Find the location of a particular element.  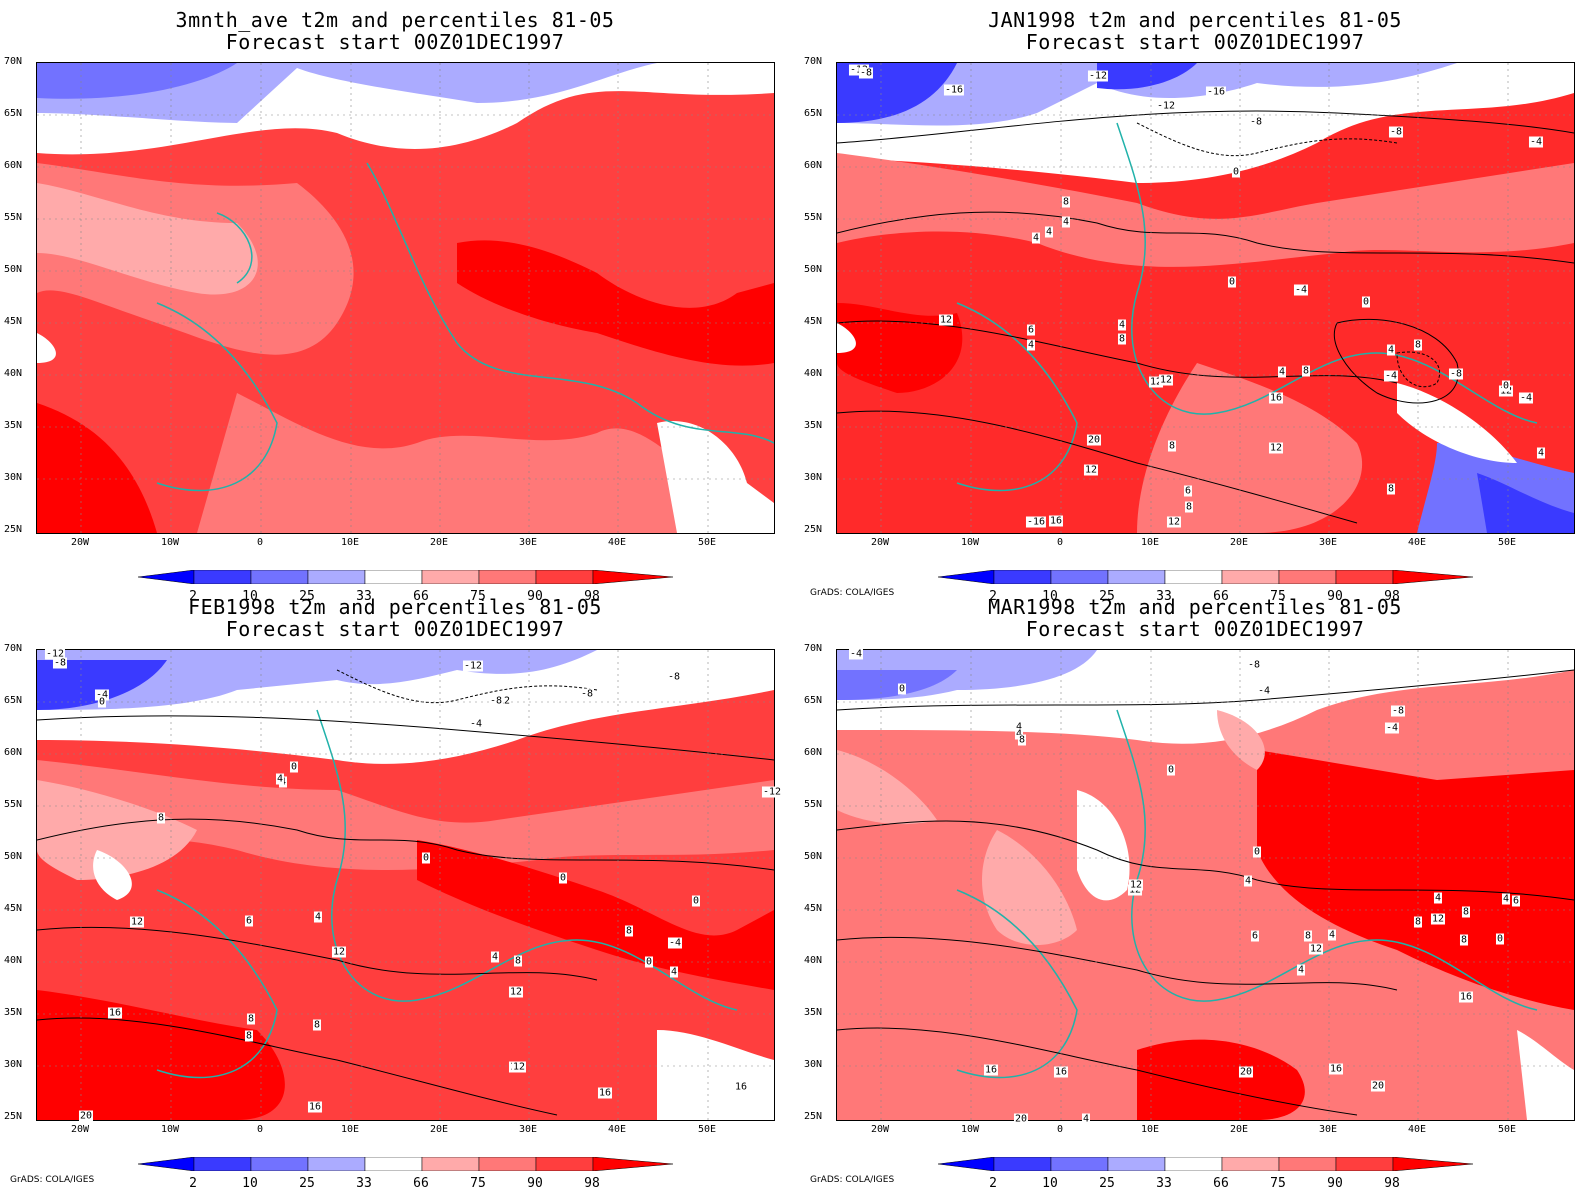

colorbar is located at coordinates (405, 1164).